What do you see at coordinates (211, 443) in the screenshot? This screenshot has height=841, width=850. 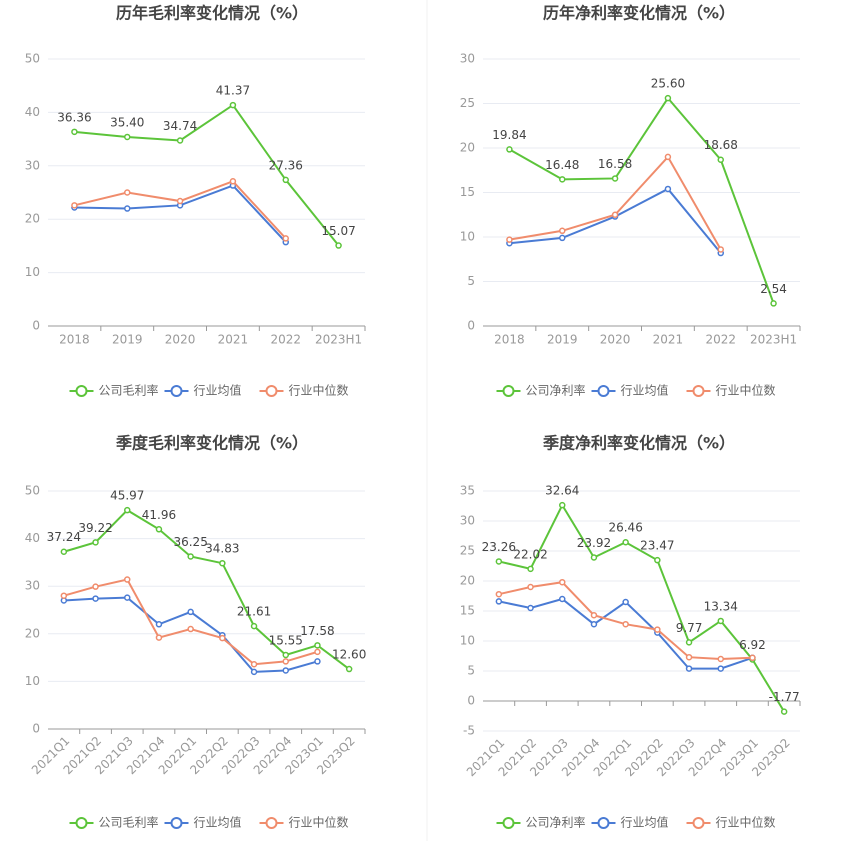 I see `chart-title: 季度毛利率变化情况（%）` at bounding box center [211, 443].